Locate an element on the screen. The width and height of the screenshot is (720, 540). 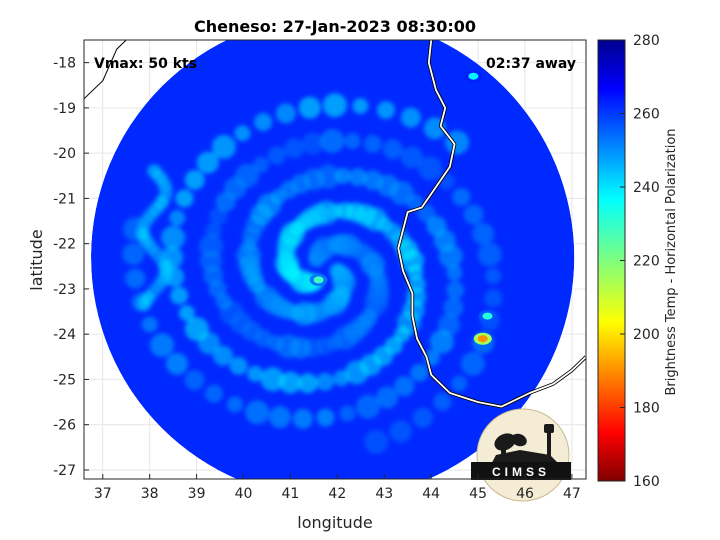
x-axis: 37 38 39 40 41 42 43 44 45 46 47 is located at coordinates (337, 488).